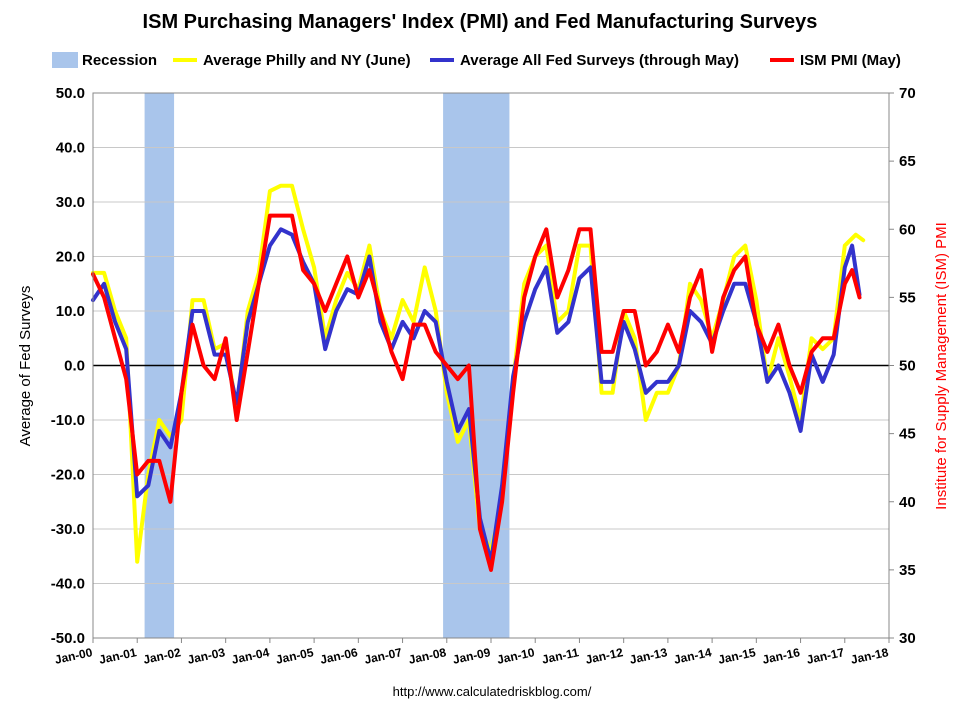 This screenshot has width=961, height=709. Describe the element at coordinates (693, 656) in the screenshot. I see `x-tick-label: Jan-14` at that location.